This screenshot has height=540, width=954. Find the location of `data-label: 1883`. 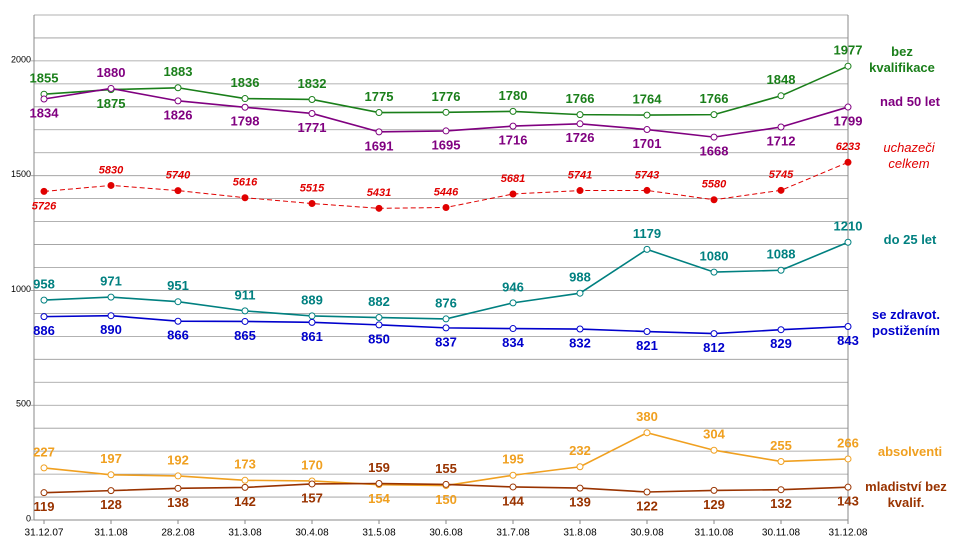

data-label: 1883 is located at coordinates (178, 71).